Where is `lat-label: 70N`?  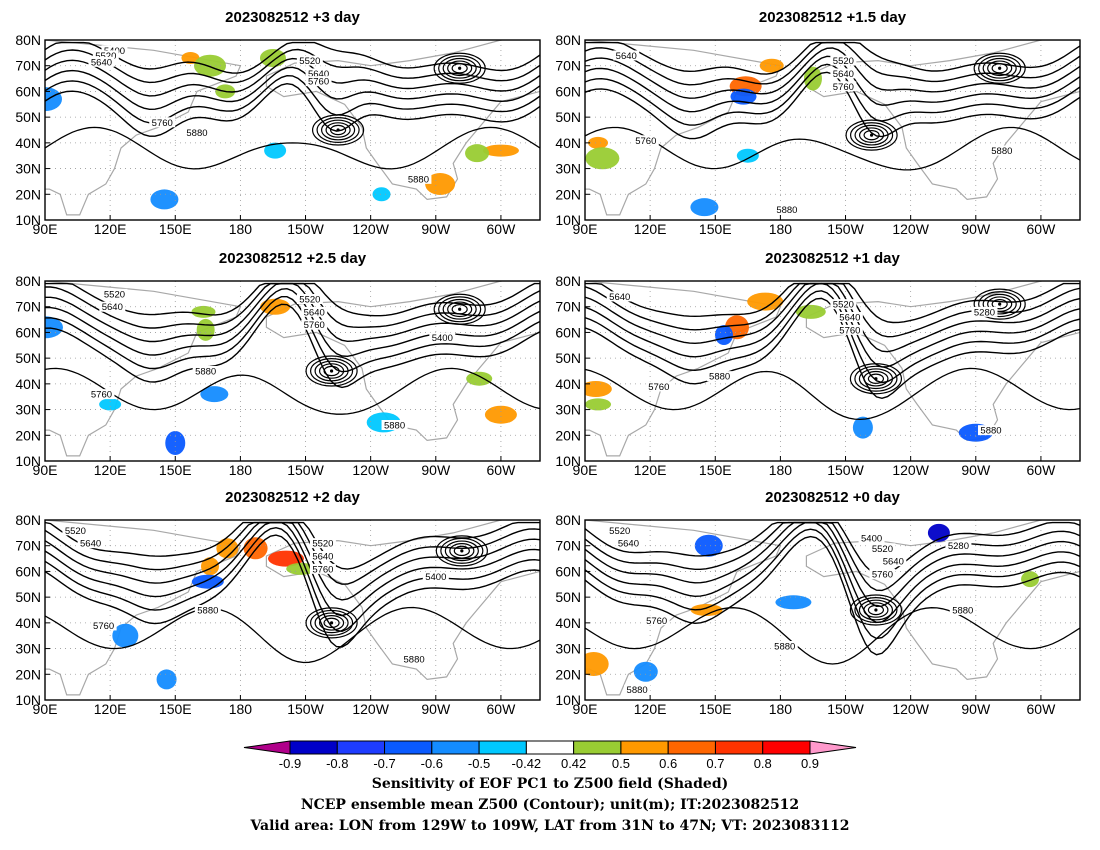
lat-label: 70N is located at coordinates (568, 307).